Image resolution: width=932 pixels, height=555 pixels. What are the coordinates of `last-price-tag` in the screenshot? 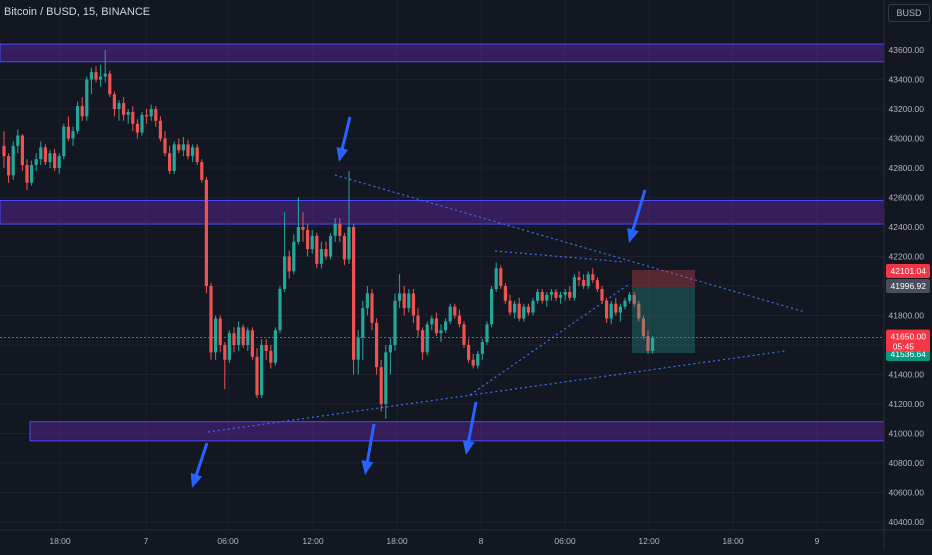 It's located at (908, 340).